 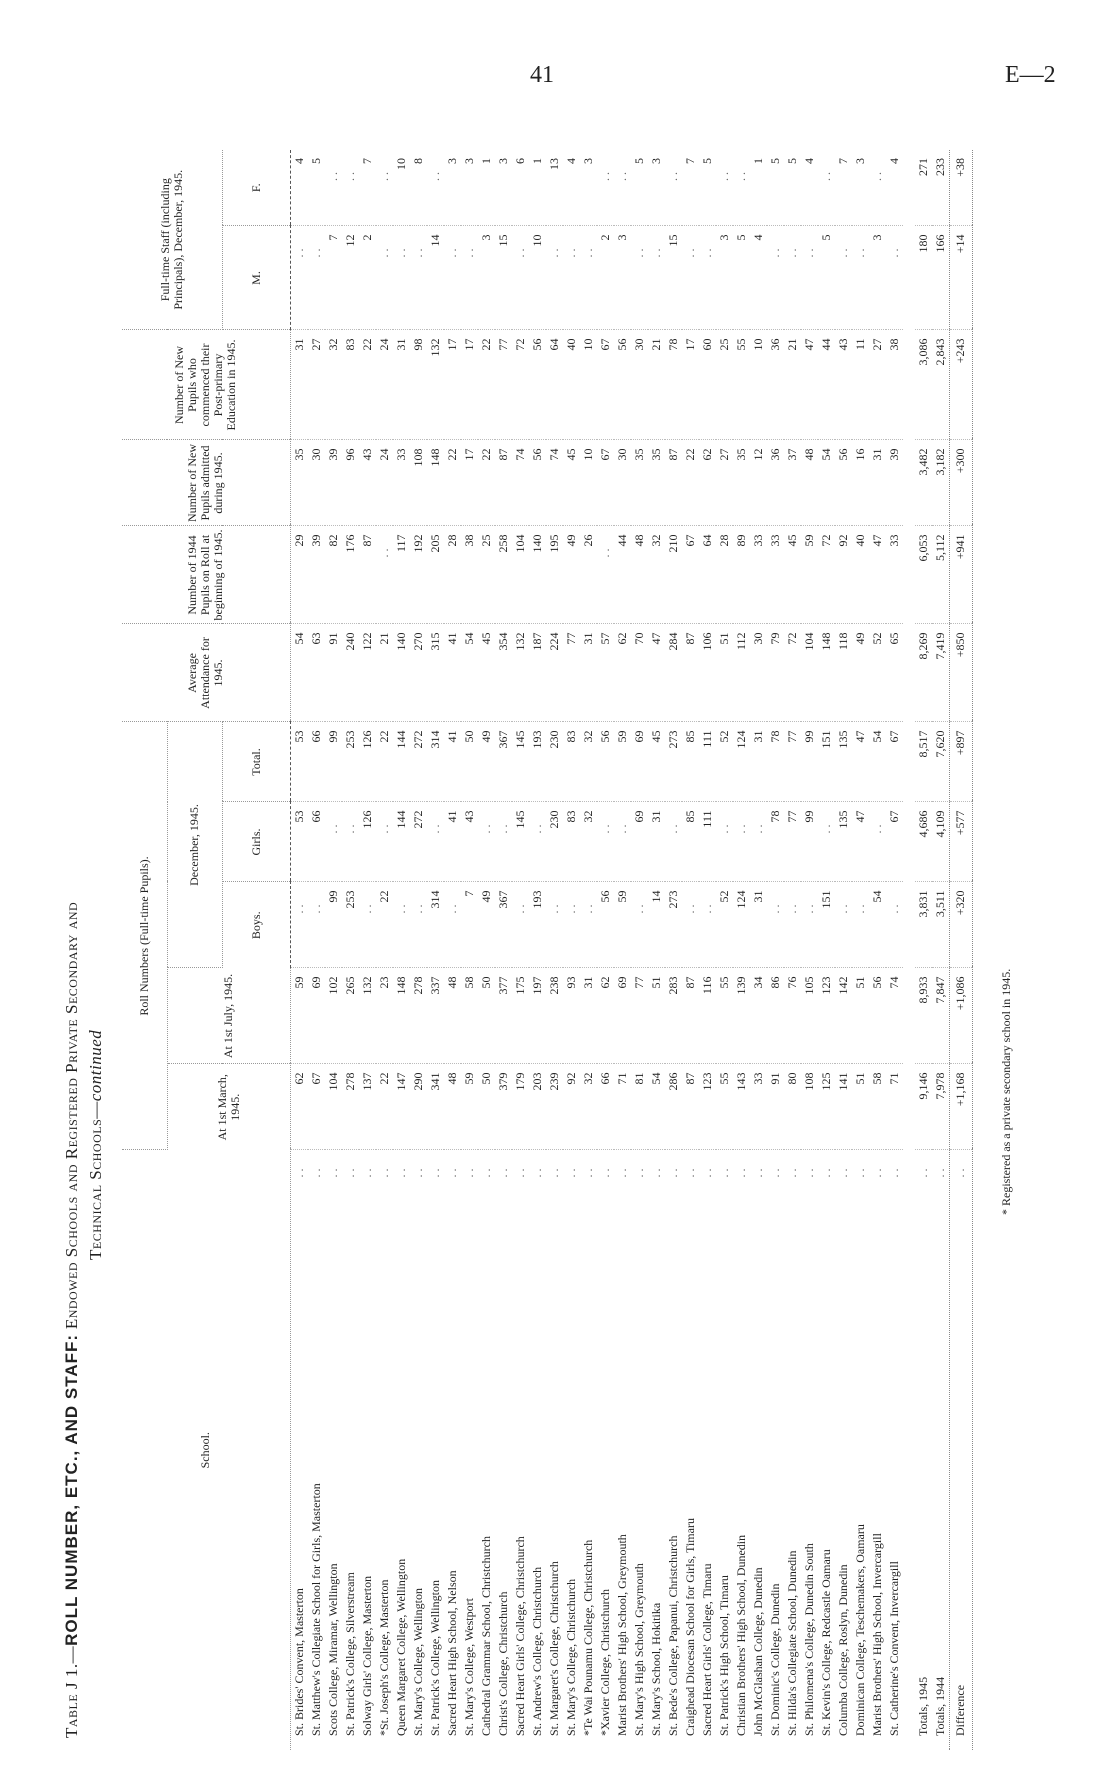 I want to click on school-name: St. Mary's College, Wellington, so click(x=417, y=1662).